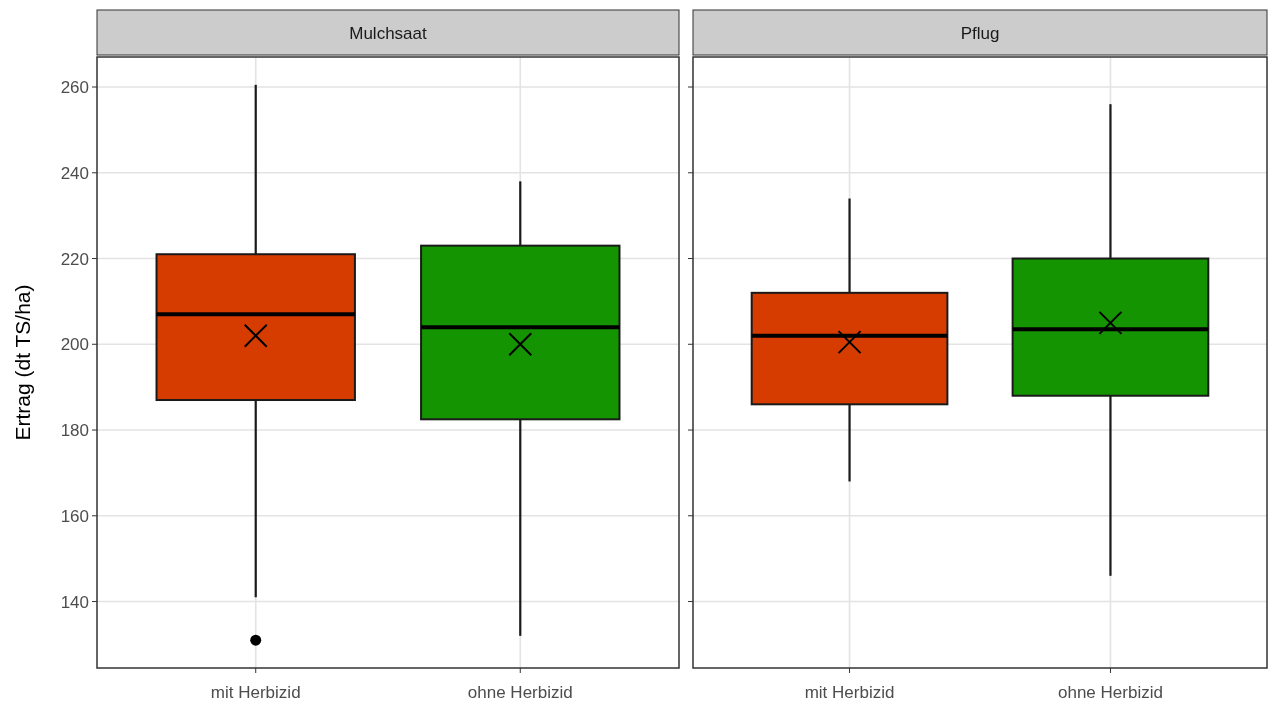  I want to click on y-tick-label: 180, so click(74, 431).